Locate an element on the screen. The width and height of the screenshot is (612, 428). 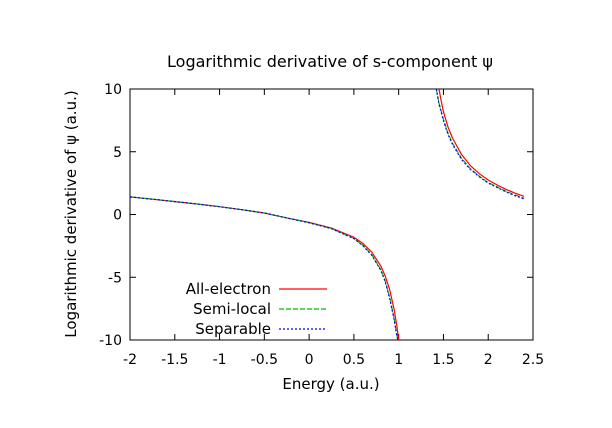
x-tick-label: -0.5 is located at coordinates (264, 360).